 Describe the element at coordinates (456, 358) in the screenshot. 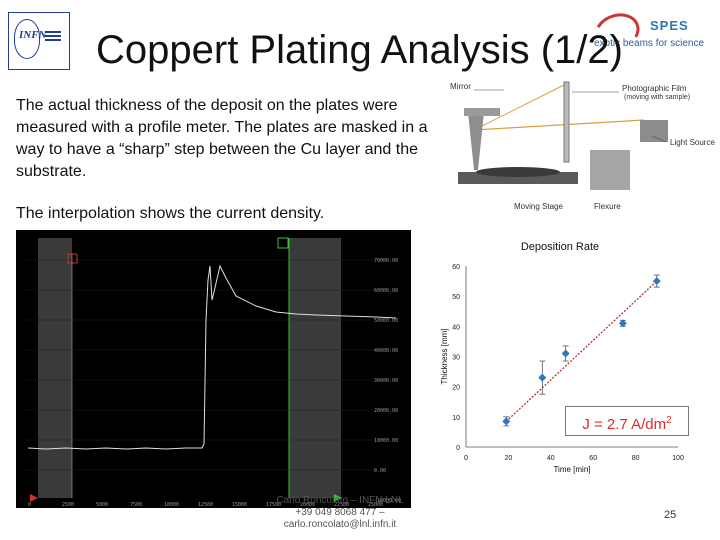

I see `y-tick-label: 30` at that location.